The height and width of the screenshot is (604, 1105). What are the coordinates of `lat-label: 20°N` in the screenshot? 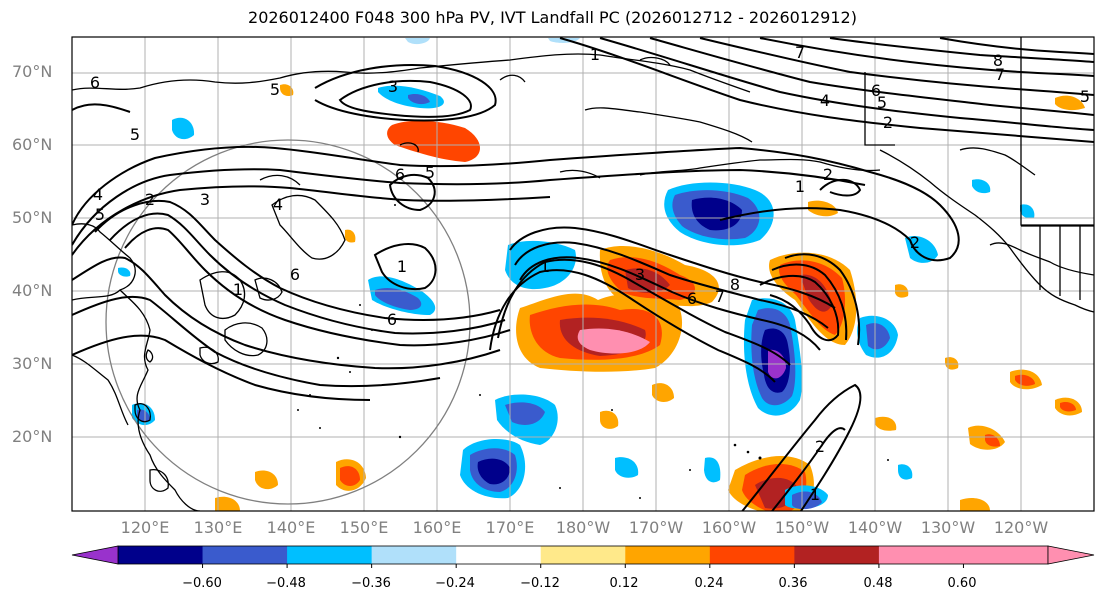 It's located at (32, 436).